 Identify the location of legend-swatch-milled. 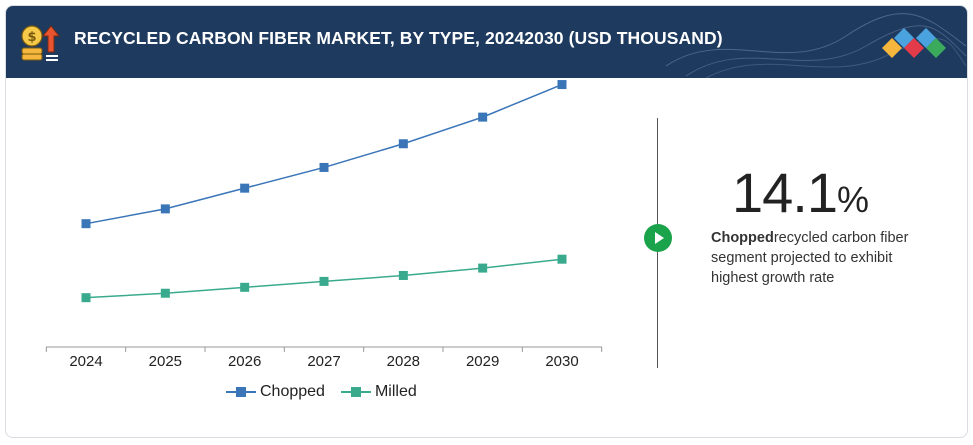
(355, 392).